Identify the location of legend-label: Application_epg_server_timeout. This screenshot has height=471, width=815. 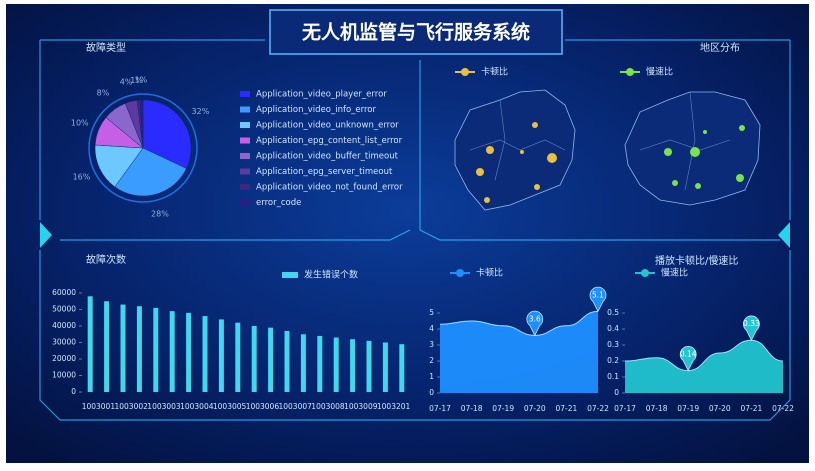
(324, 172).